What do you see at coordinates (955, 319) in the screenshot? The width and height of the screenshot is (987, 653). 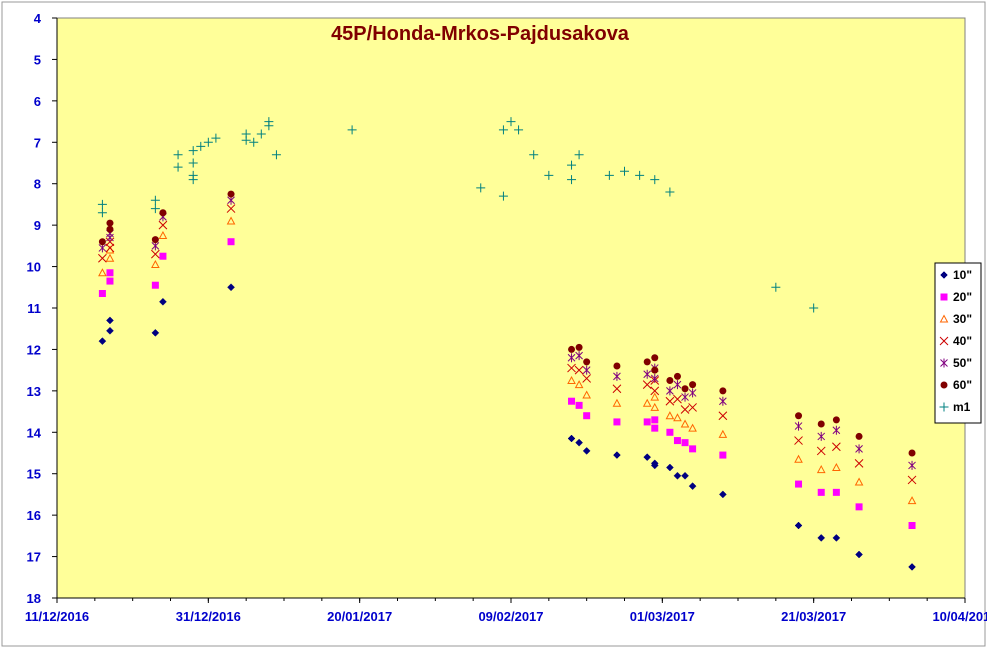 I see `legend-item: 30"` at bounding box center [955, 319].